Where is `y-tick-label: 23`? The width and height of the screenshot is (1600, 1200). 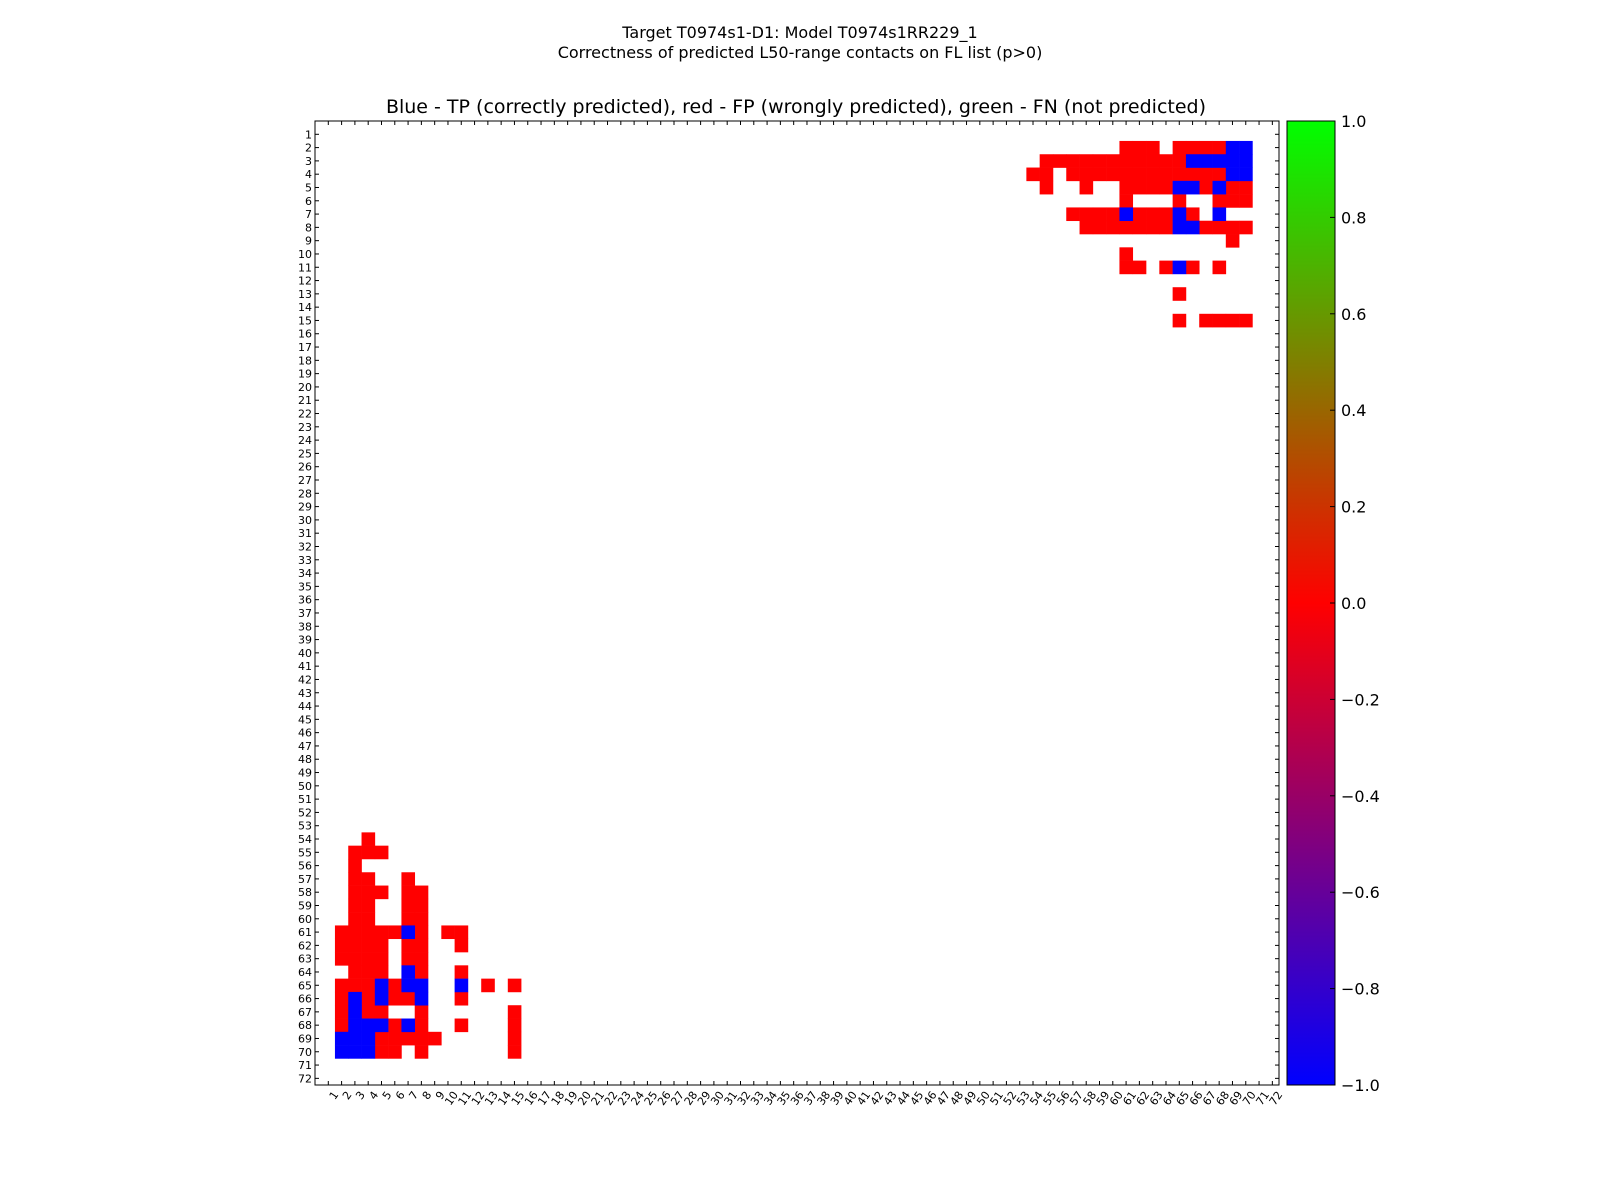 y-tick-label: 23 is located at coordinates (305, 427).